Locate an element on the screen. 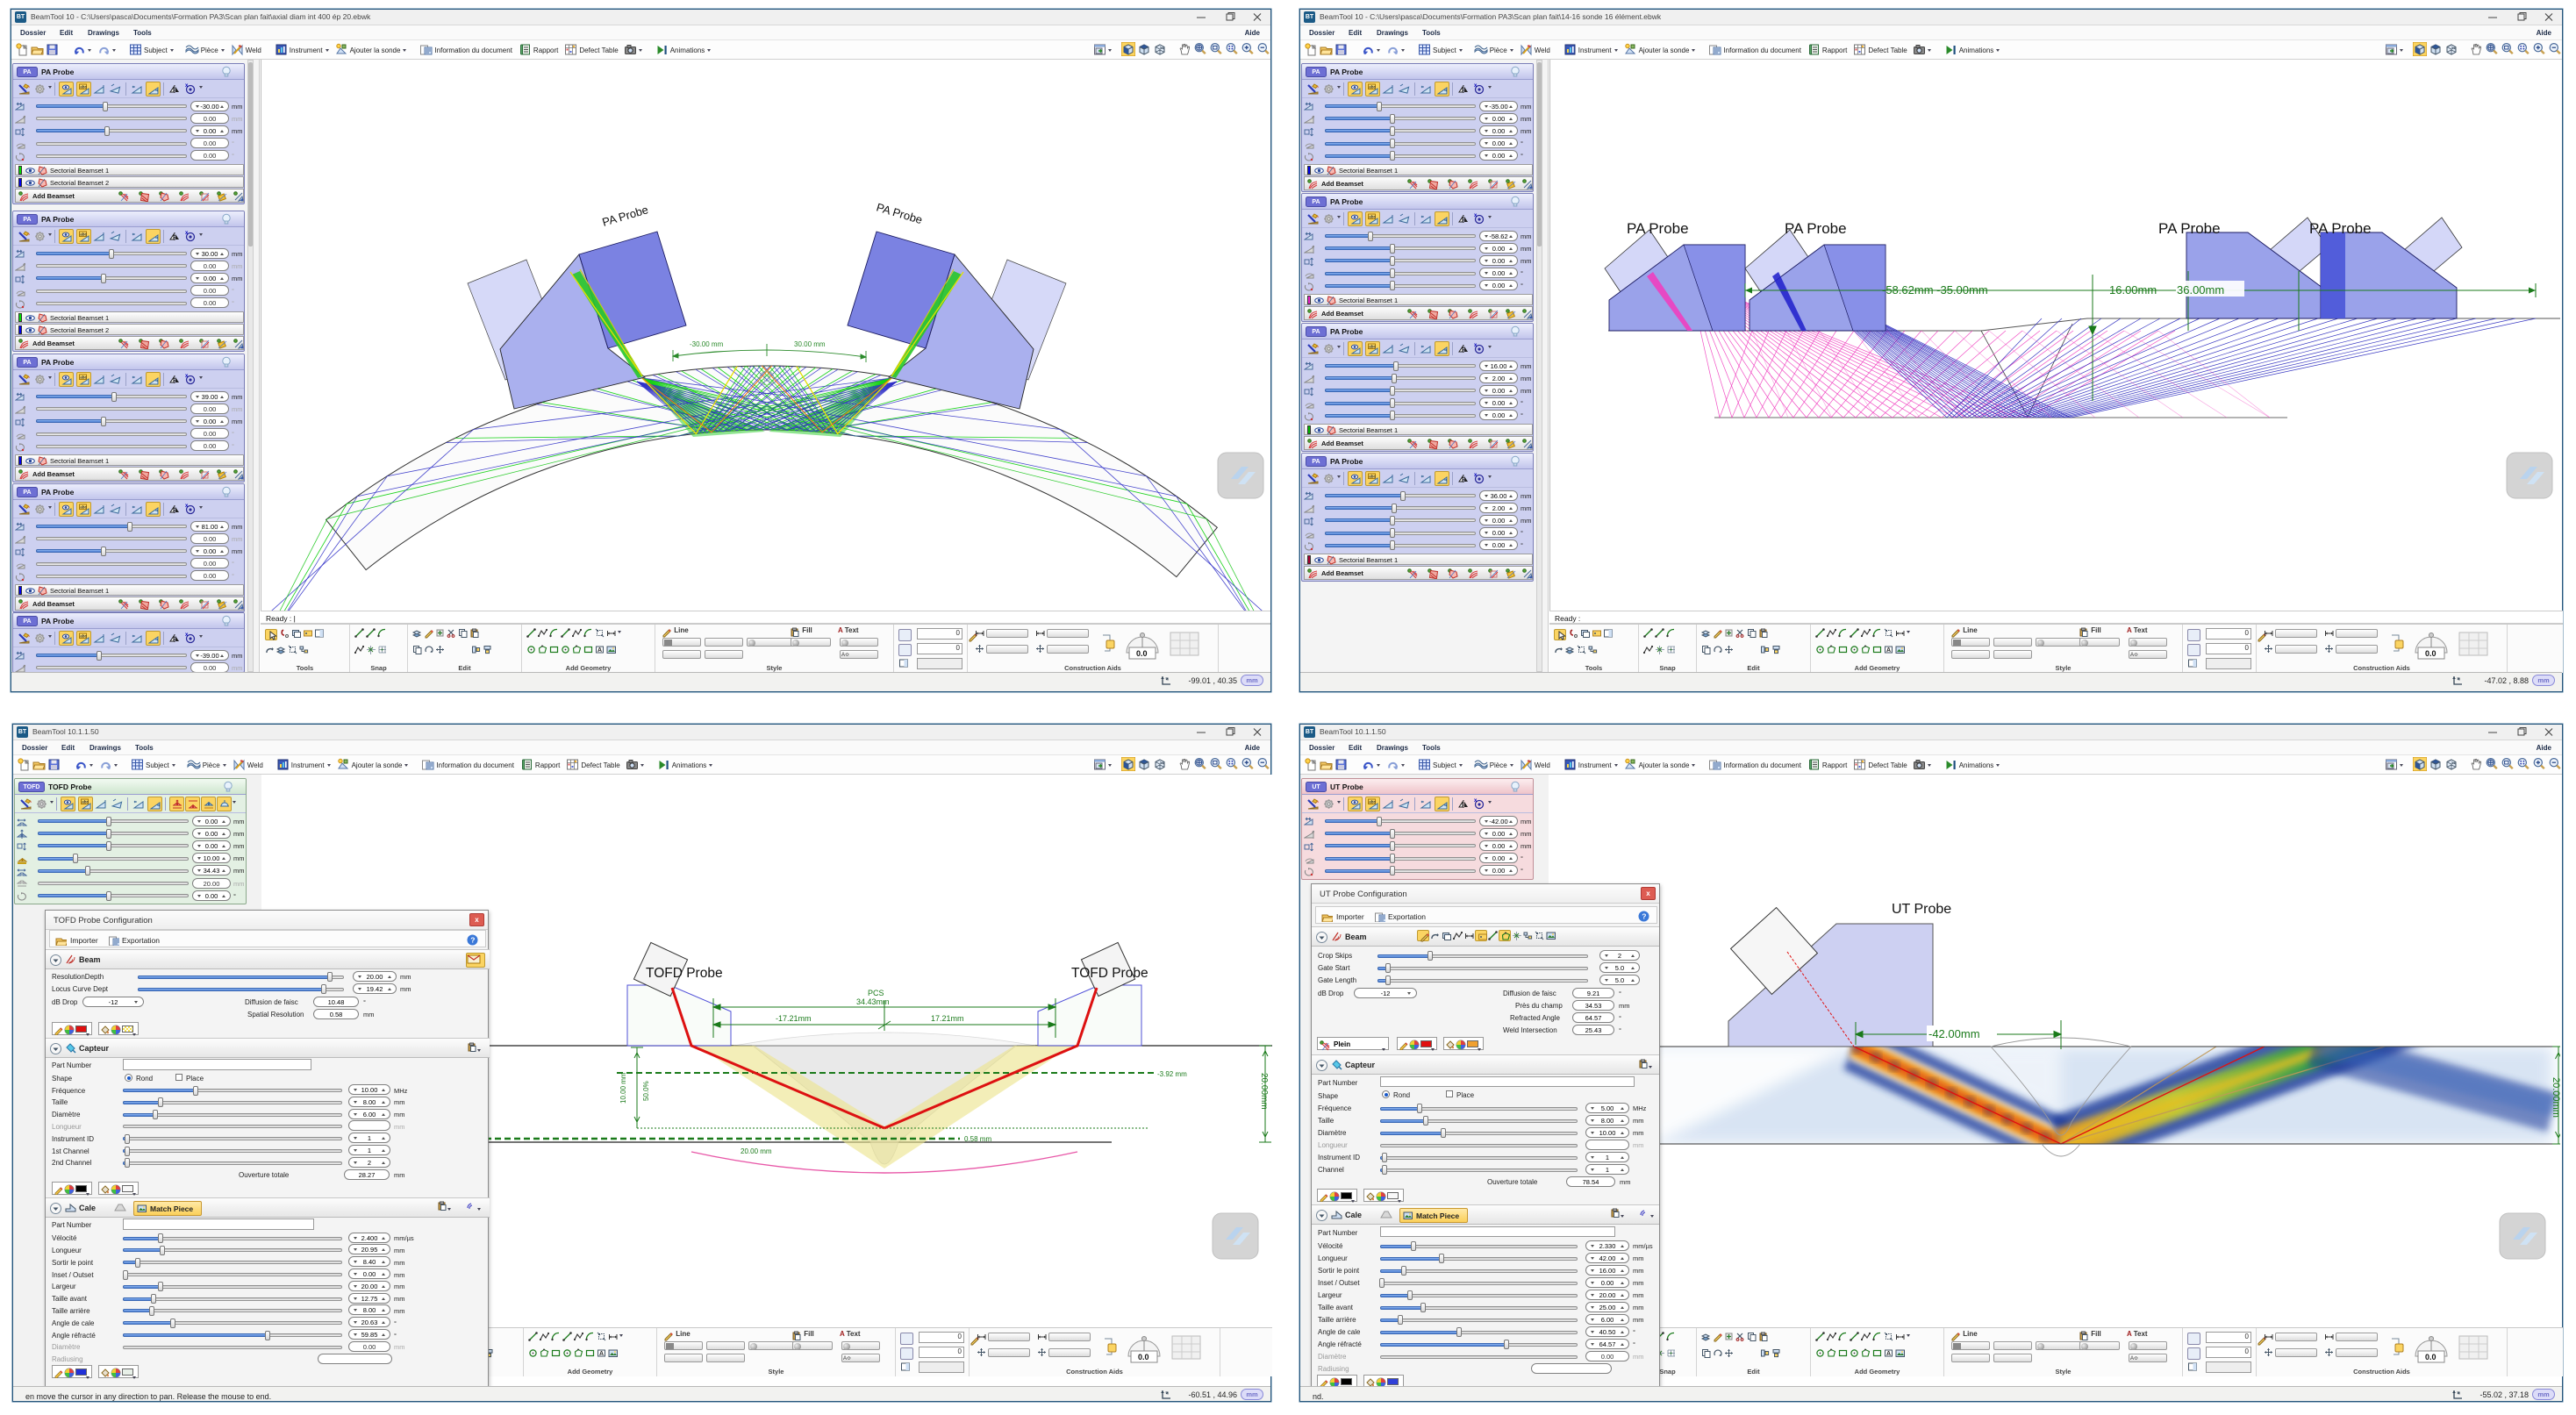  svg-text: 36.00mm is located at coordinates (2200, 290).